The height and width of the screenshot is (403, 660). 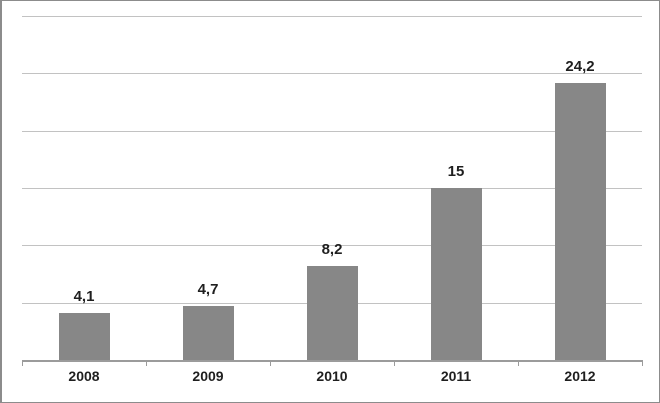 I want to click on bar-2011, so click(x=456, y=274).